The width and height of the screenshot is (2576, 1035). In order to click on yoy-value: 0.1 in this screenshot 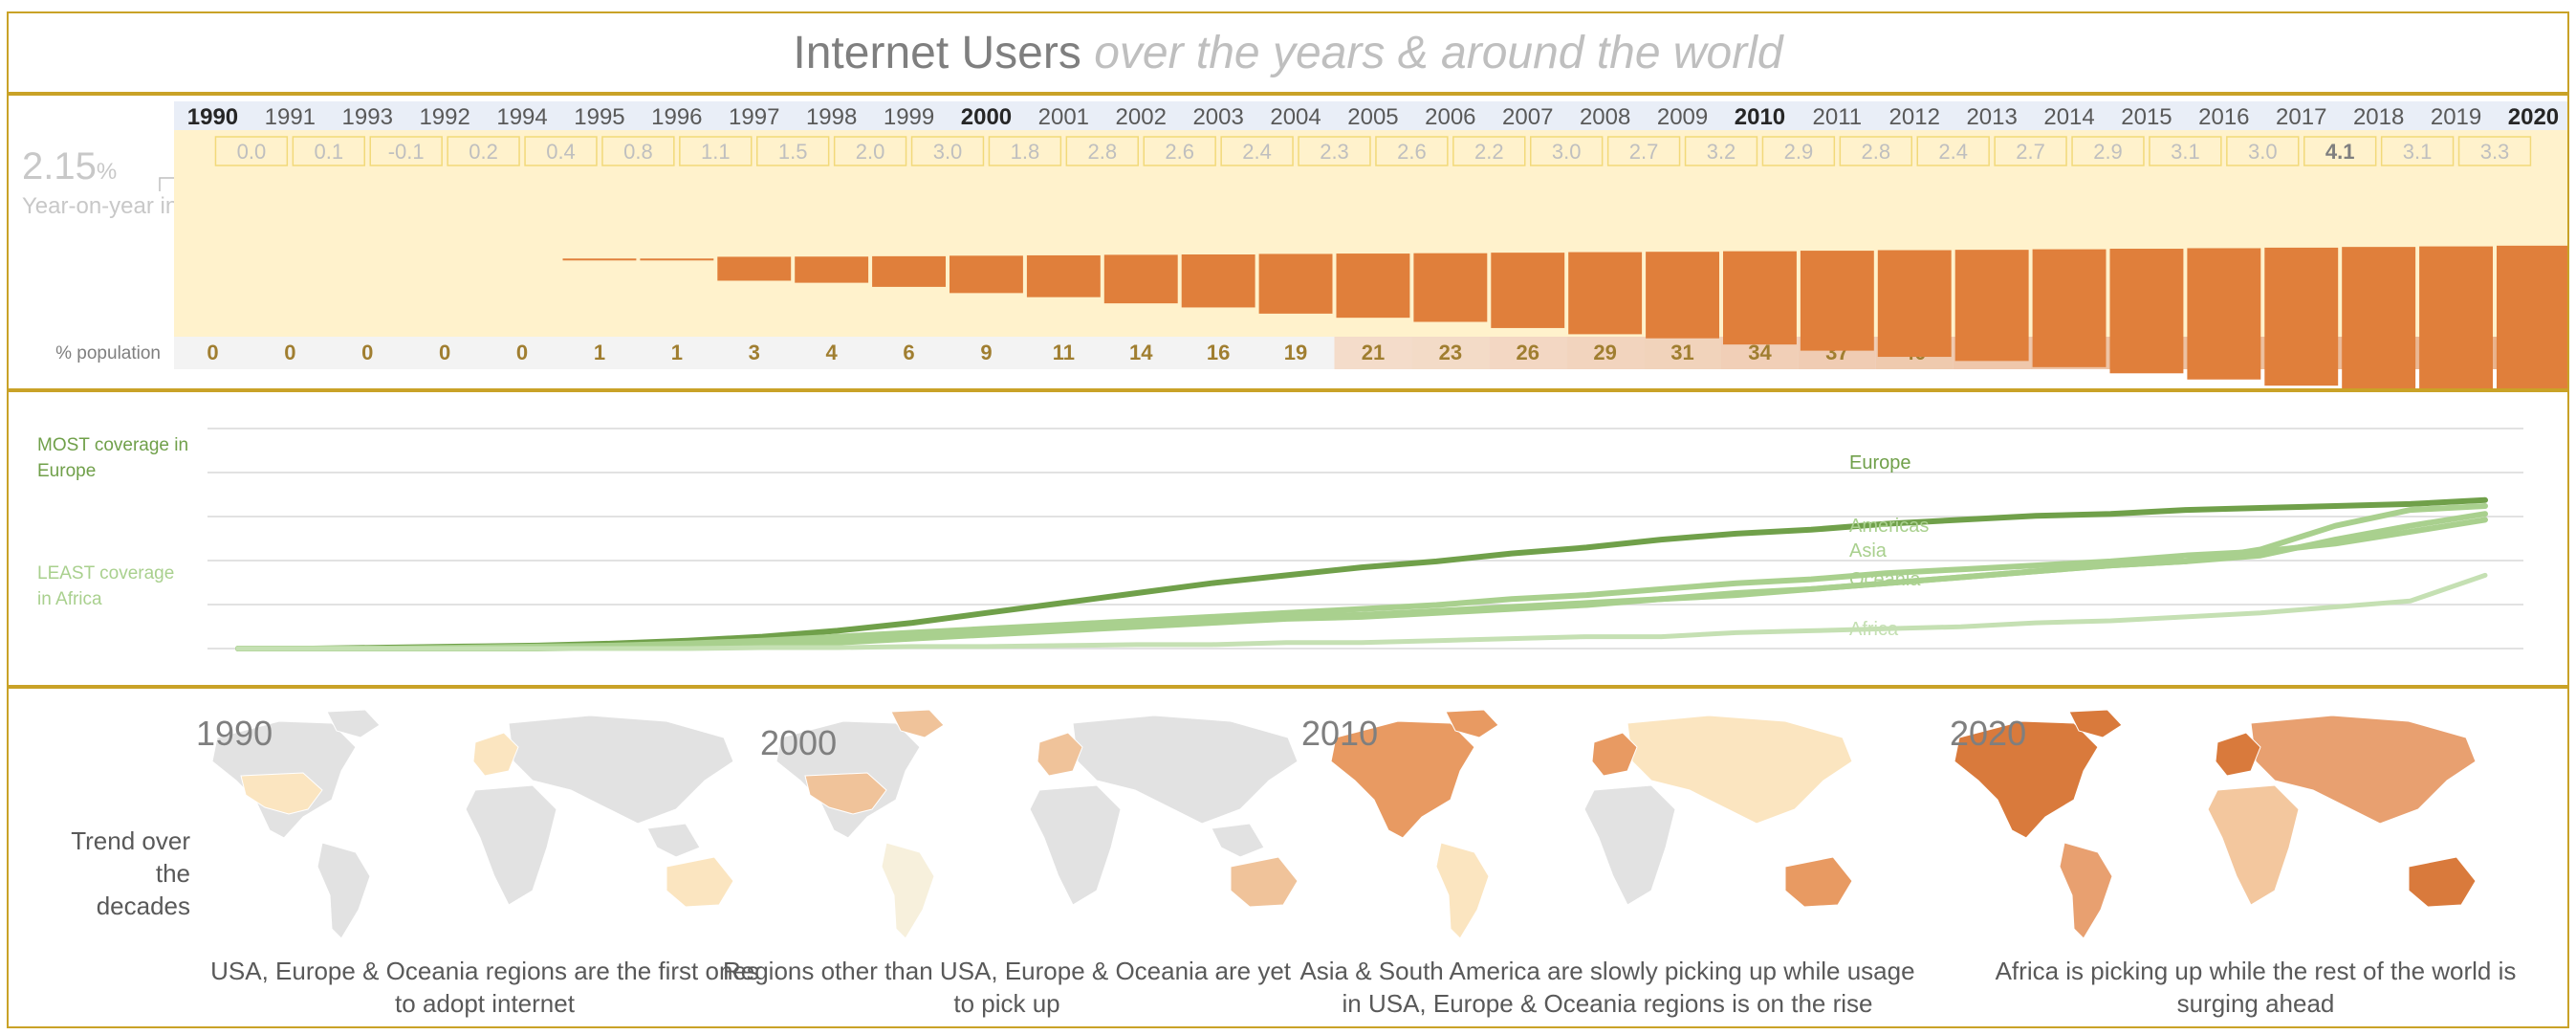, I will do `click(329, 152)`.